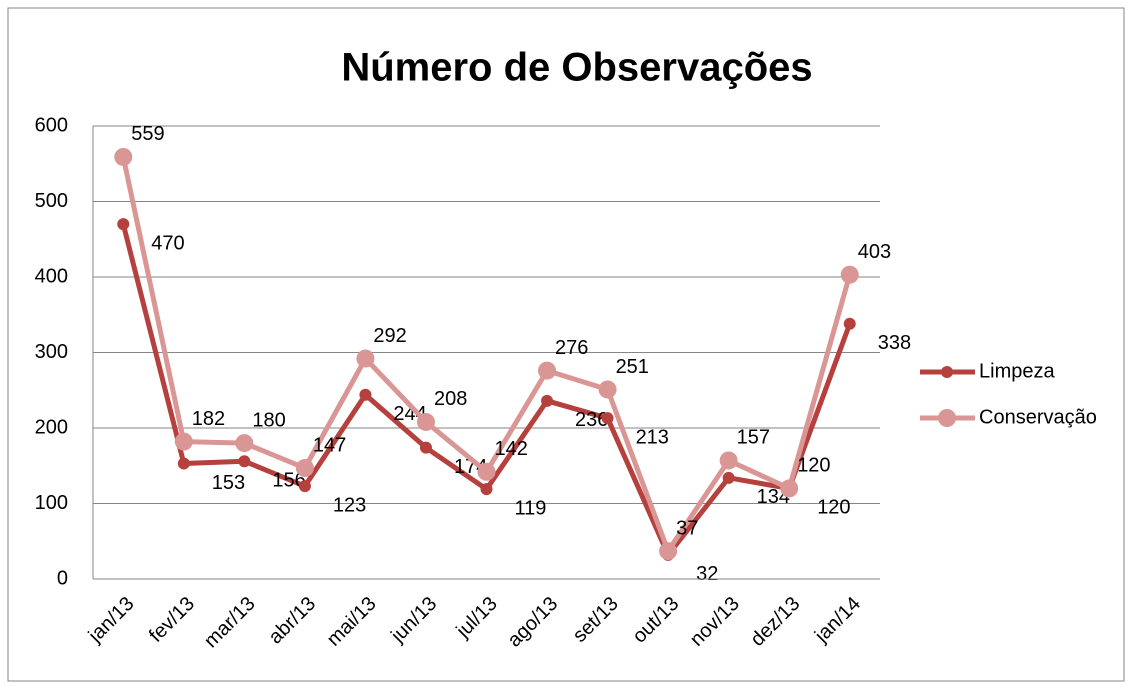 This screenshot has height=687, width=1131. What do you see at coordinates (51, 503) in the screenshot?
I see `y-tick-label: 100` at bounding box center [51, 503].